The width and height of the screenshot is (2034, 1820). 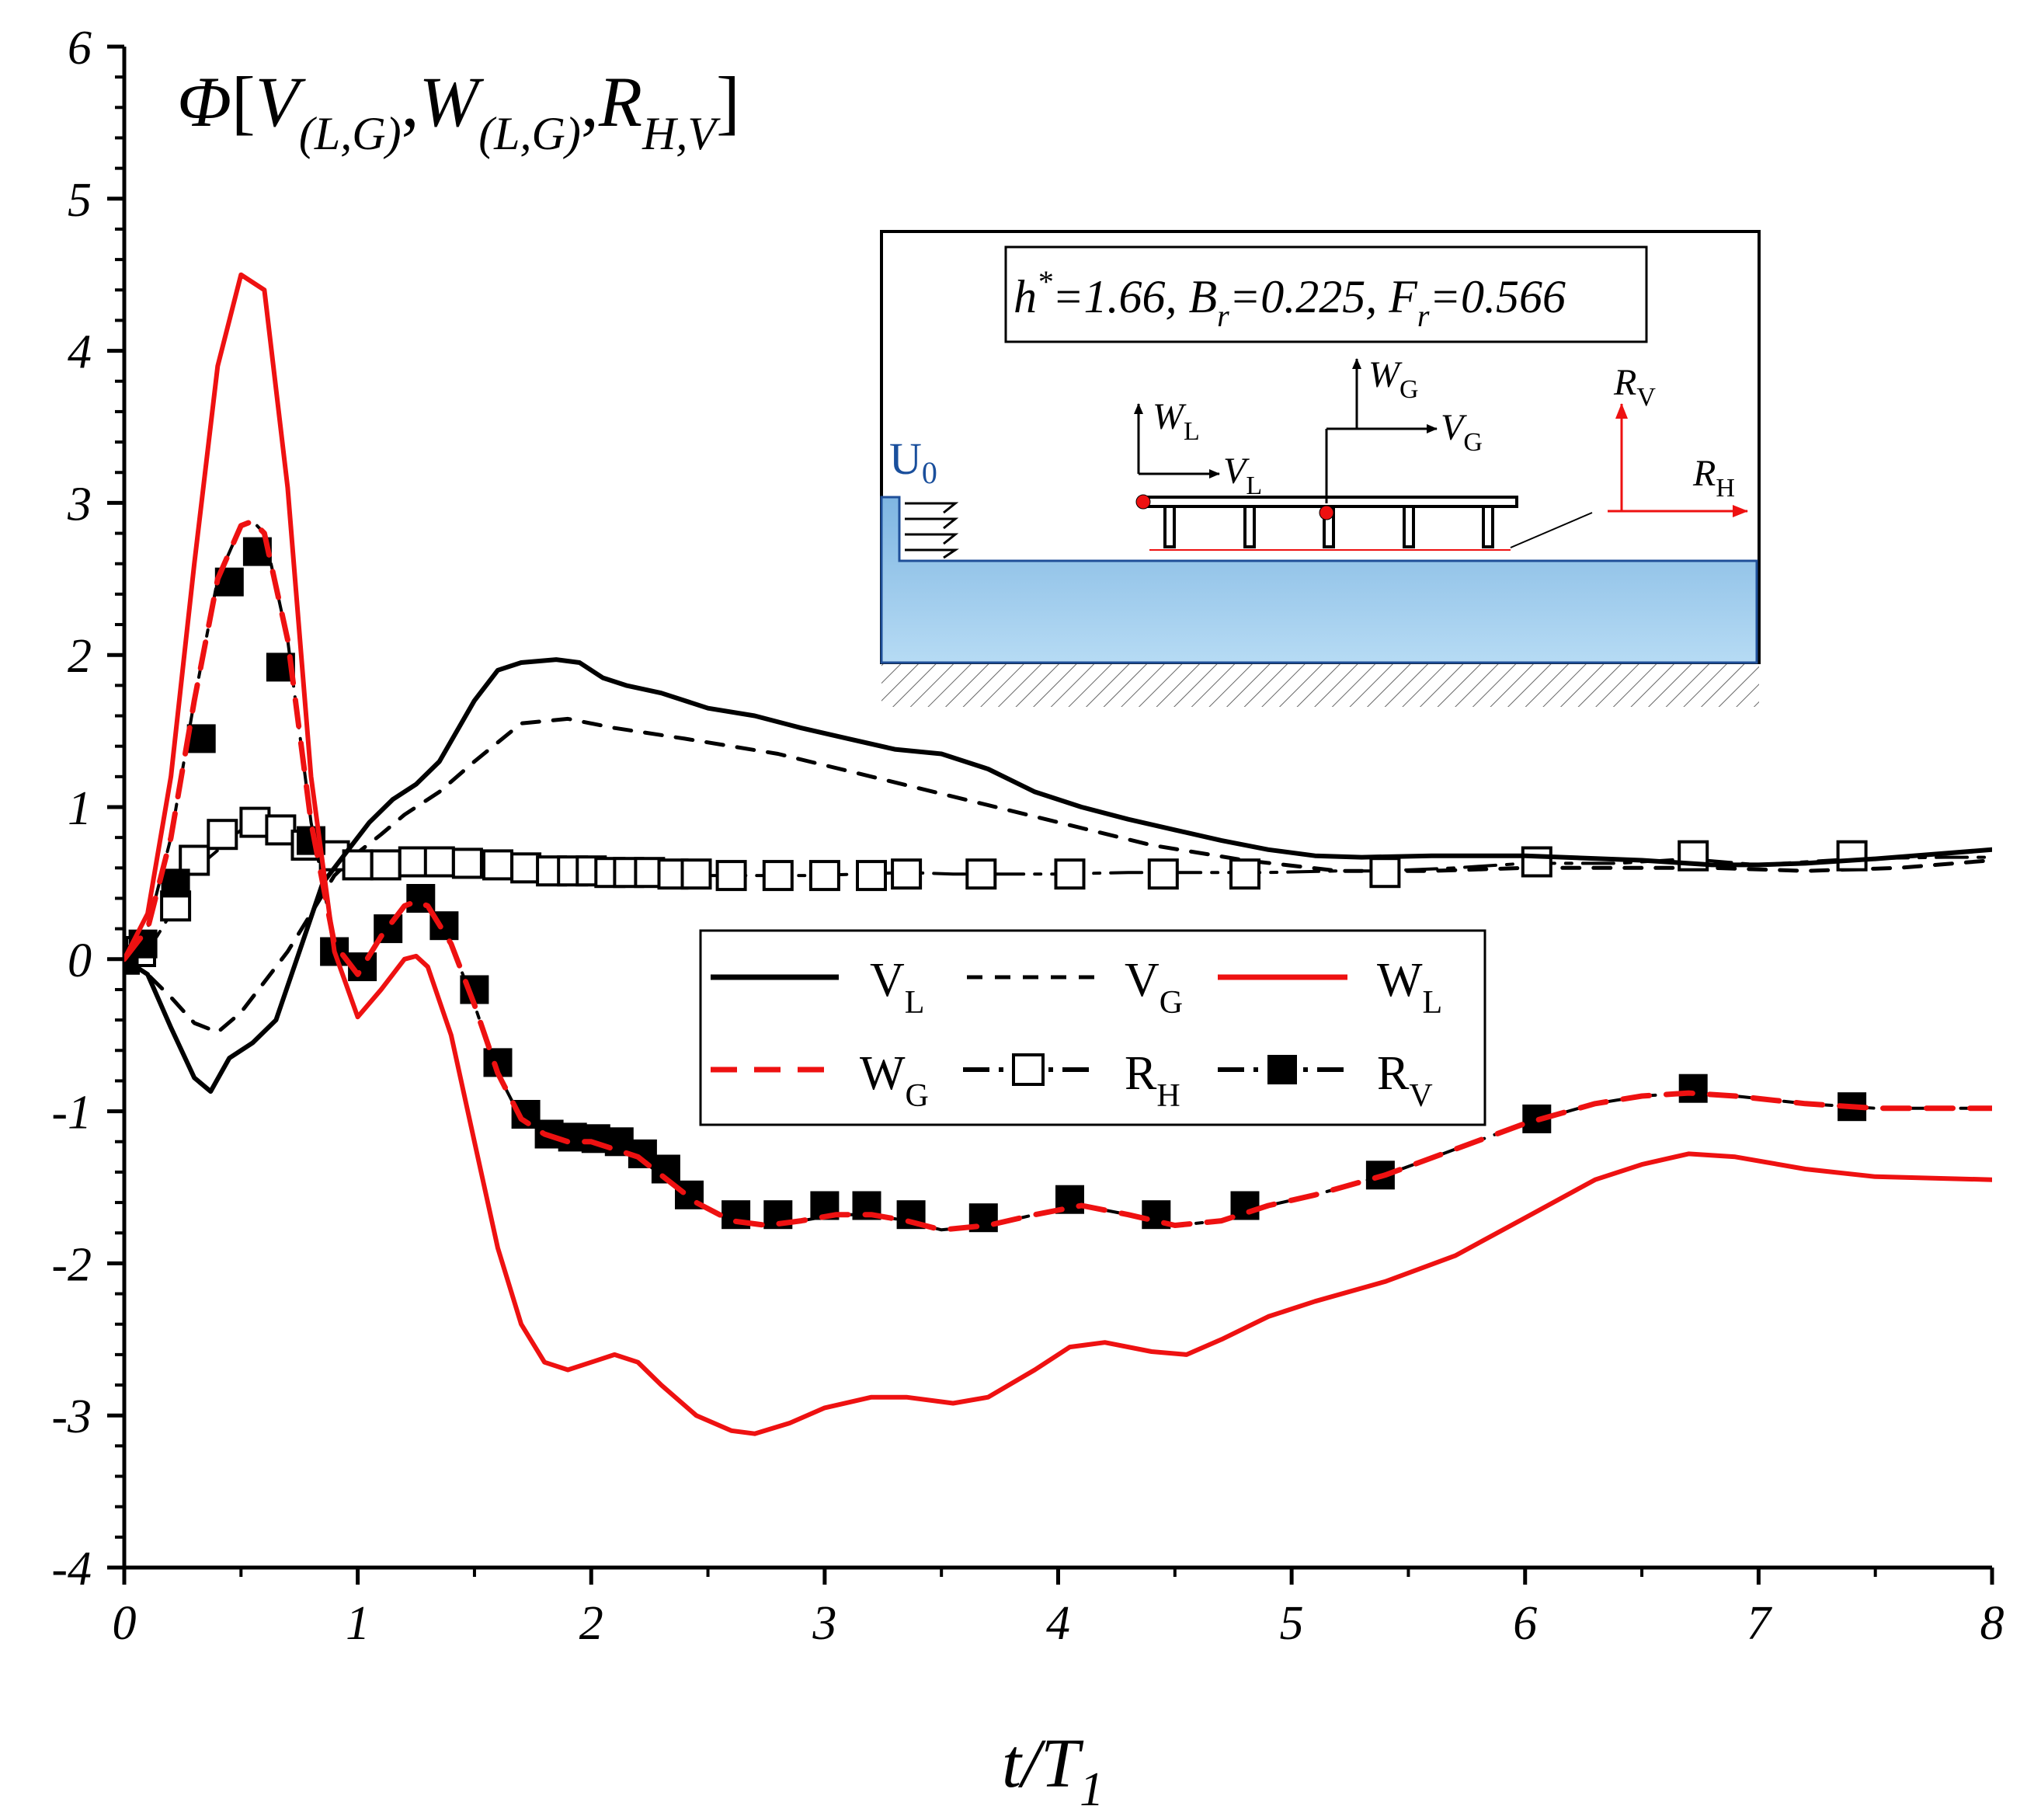 I want to click on y-tick-label: 6, so click(x=80, y=48).